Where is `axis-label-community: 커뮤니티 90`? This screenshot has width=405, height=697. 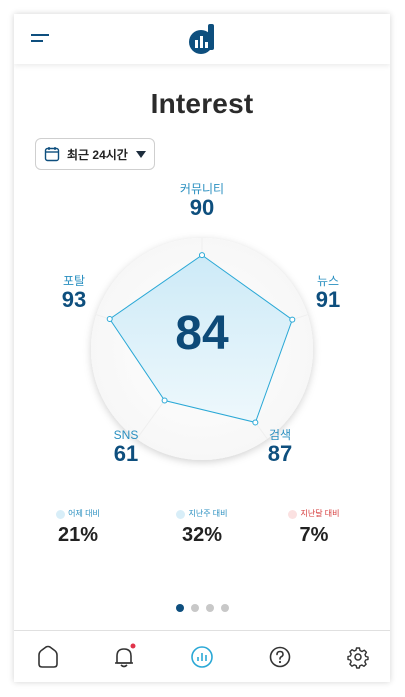 axis-label-community: 커뮤니티 90 is located at coordinates (202, 201).